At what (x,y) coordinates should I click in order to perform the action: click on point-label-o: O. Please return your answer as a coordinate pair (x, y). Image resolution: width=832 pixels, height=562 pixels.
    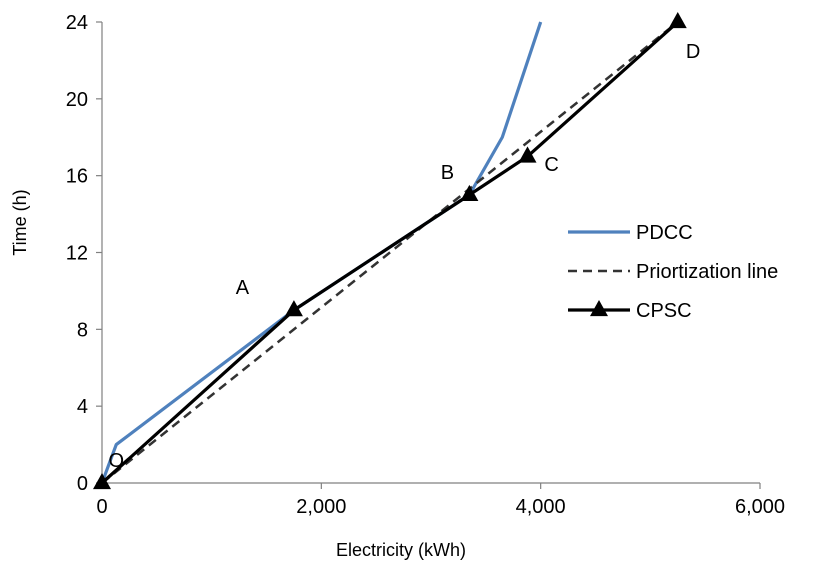
    Looking at the image, I should click on (116, 461).